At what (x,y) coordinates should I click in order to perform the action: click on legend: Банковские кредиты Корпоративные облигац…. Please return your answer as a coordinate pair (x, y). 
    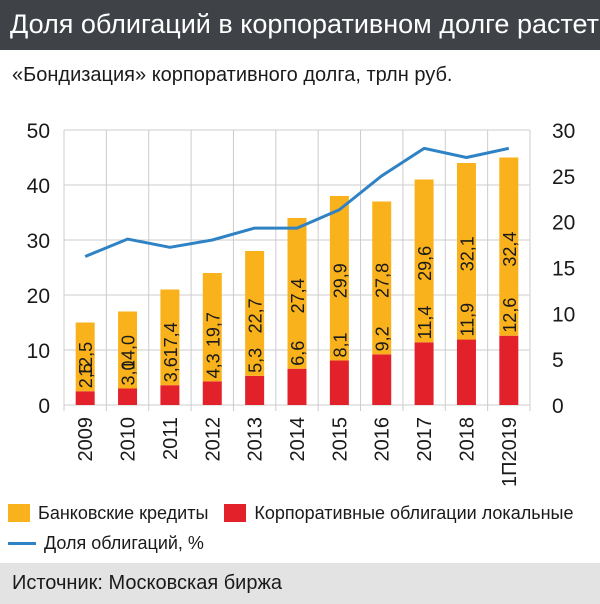
    Looking at the image, I should click on (290, 528).